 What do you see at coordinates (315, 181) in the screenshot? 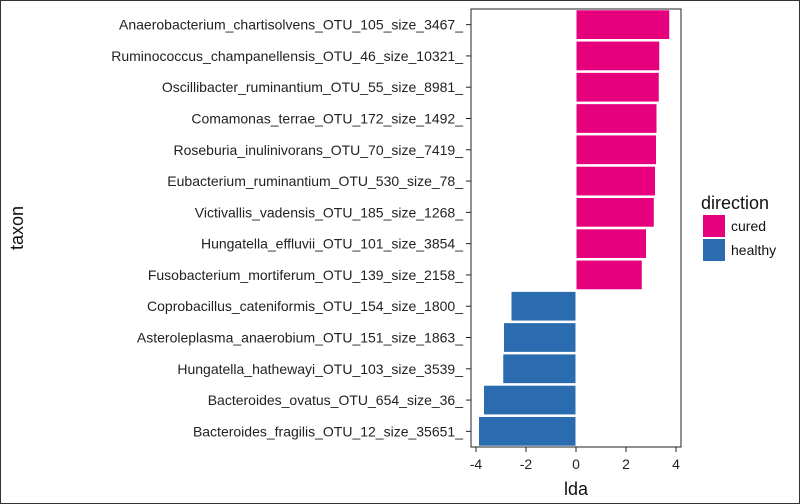
I see `y-tick-label-5: Eubacterium_ruminantium_OTU_530_size_78_` at bounding box center [315, 181].